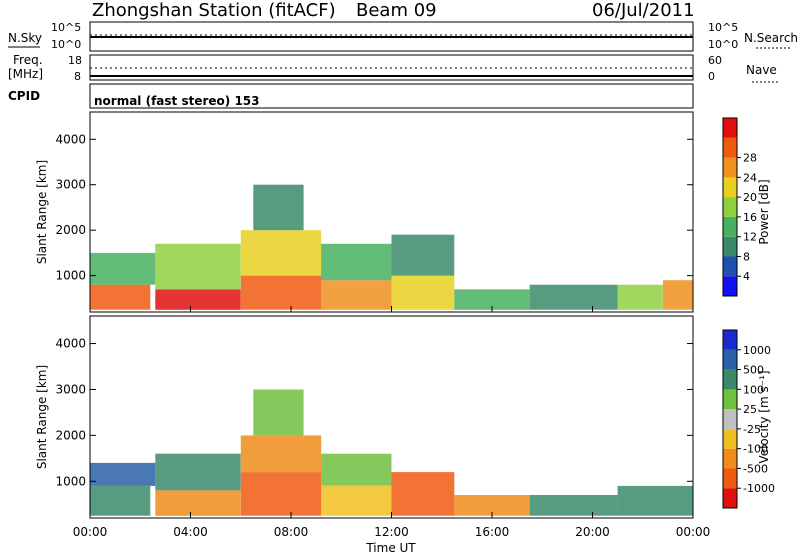  What do you see at coordinates (42, 417) in the screenshot?
I see `velocity-y-axis-label: Slant Range [km]` at bounding box center [42, 417].